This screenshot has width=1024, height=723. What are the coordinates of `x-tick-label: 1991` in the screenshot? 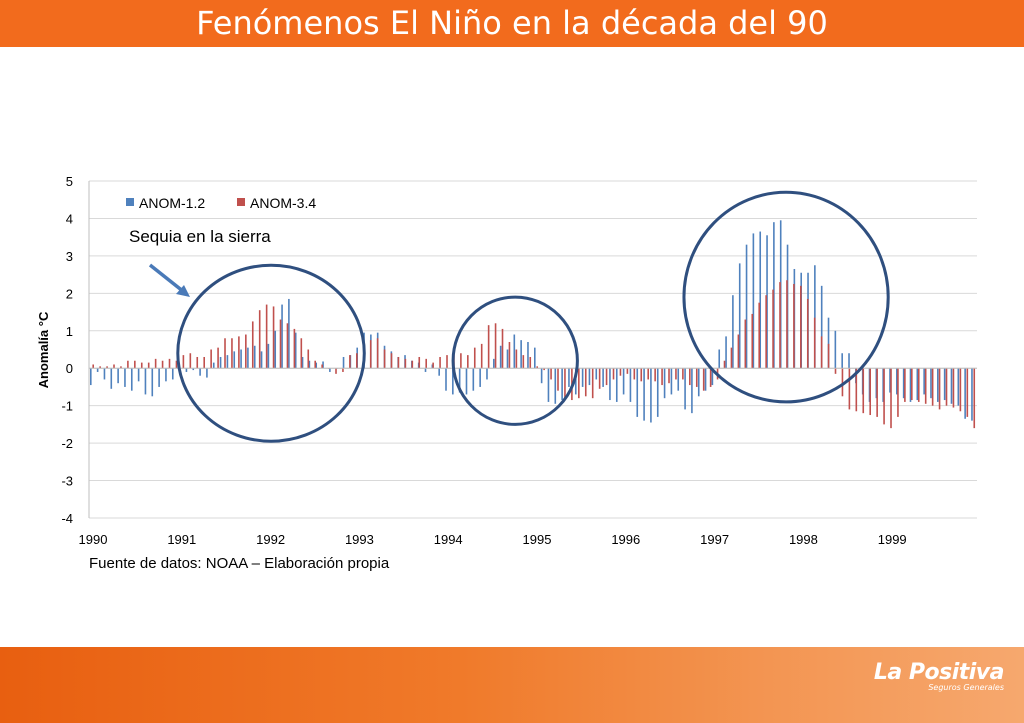 It's located at (181, 539).